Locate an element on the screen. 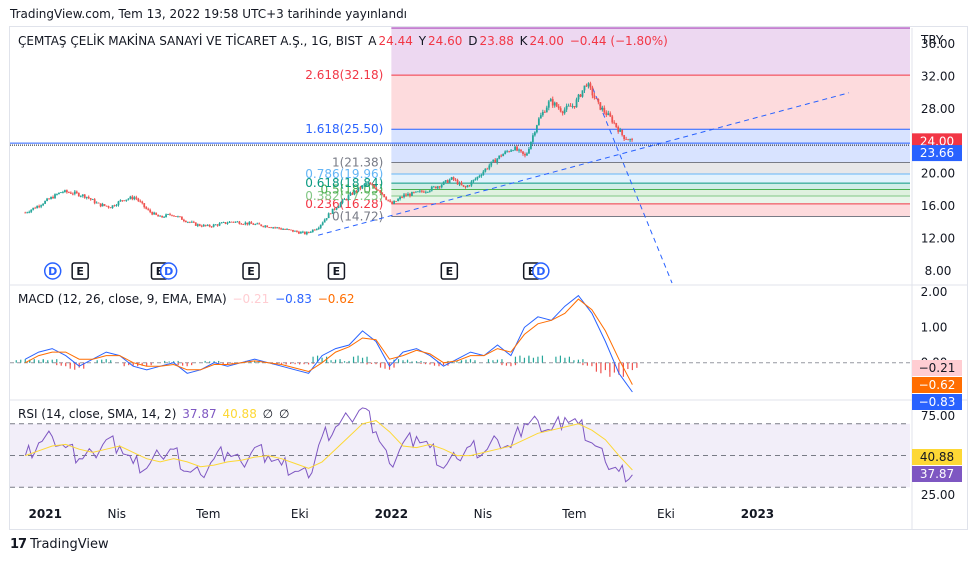 The image size is (979, 563). low-value: 23.88 is located at coordinates (496, 41).